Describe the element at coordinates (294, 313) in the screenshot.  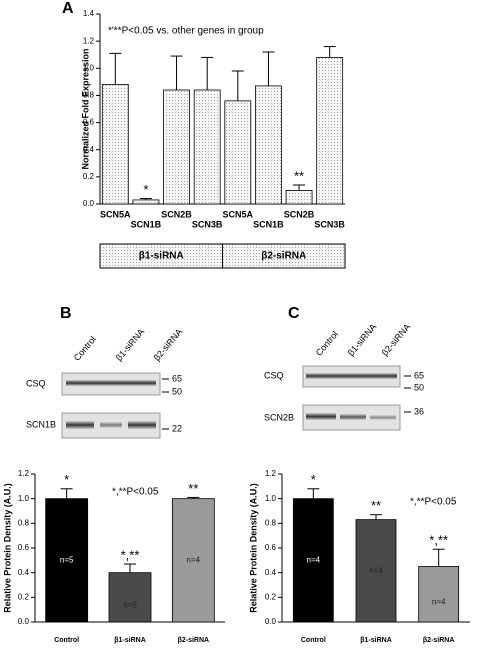
I see `panel-letter: C` at that location.